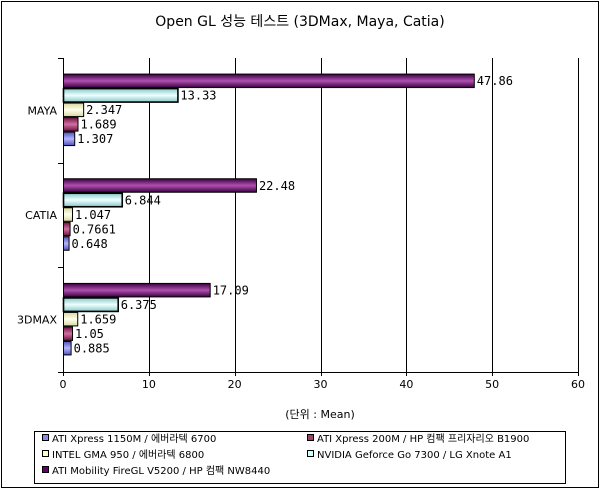  I want to click on legend-entry: ATI Xpress 200M / HP 컴팩 프리자리오 B1900, so click(423, 439).